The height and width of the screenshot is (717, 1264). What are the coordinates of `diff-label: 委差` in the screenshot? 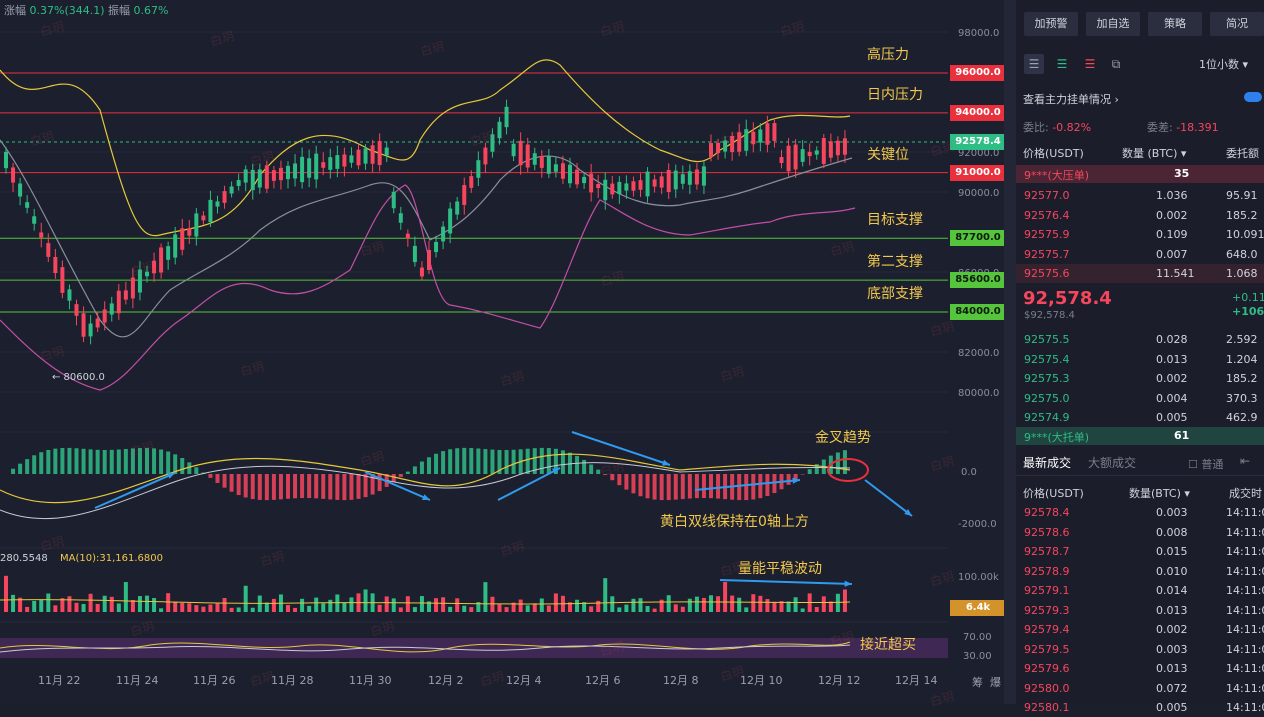 It's located at (1158, 127).